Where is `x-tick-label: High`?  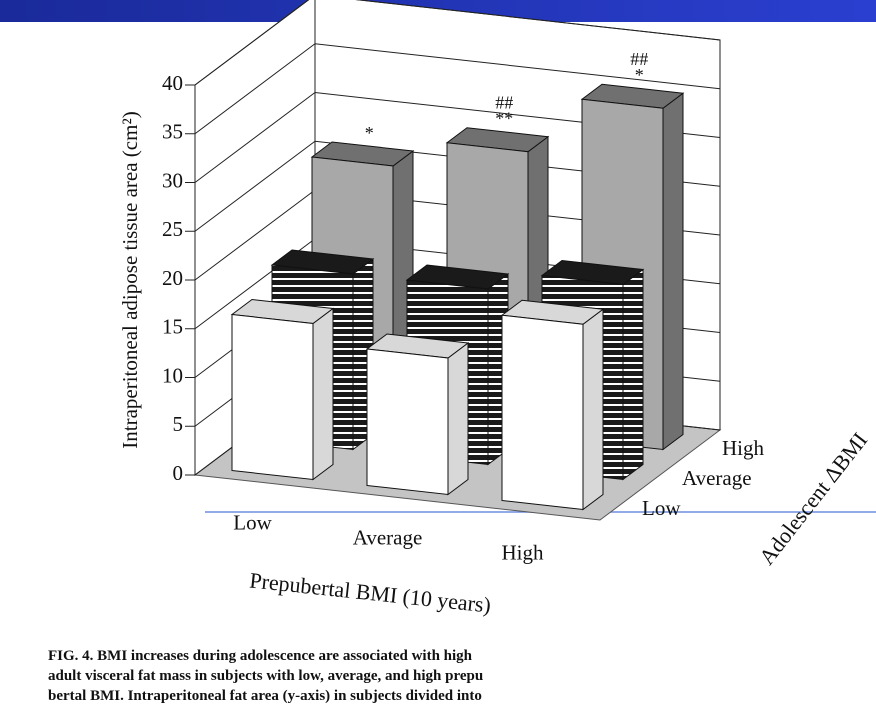
x-tick-label: High is located at coordinates (523, 552).